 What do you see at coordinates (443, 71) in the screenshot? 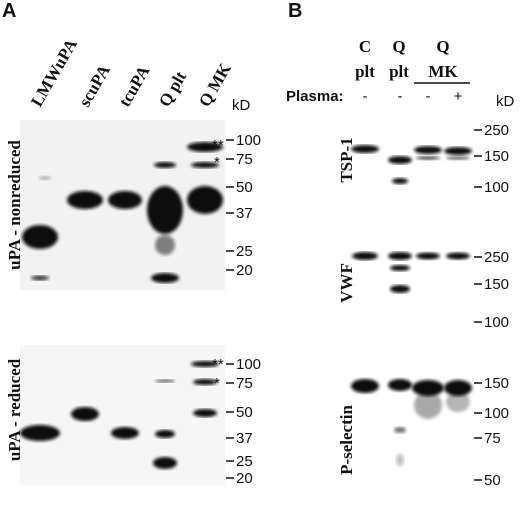
I see `column-bottom: MK` at bounding box center [443, 71].